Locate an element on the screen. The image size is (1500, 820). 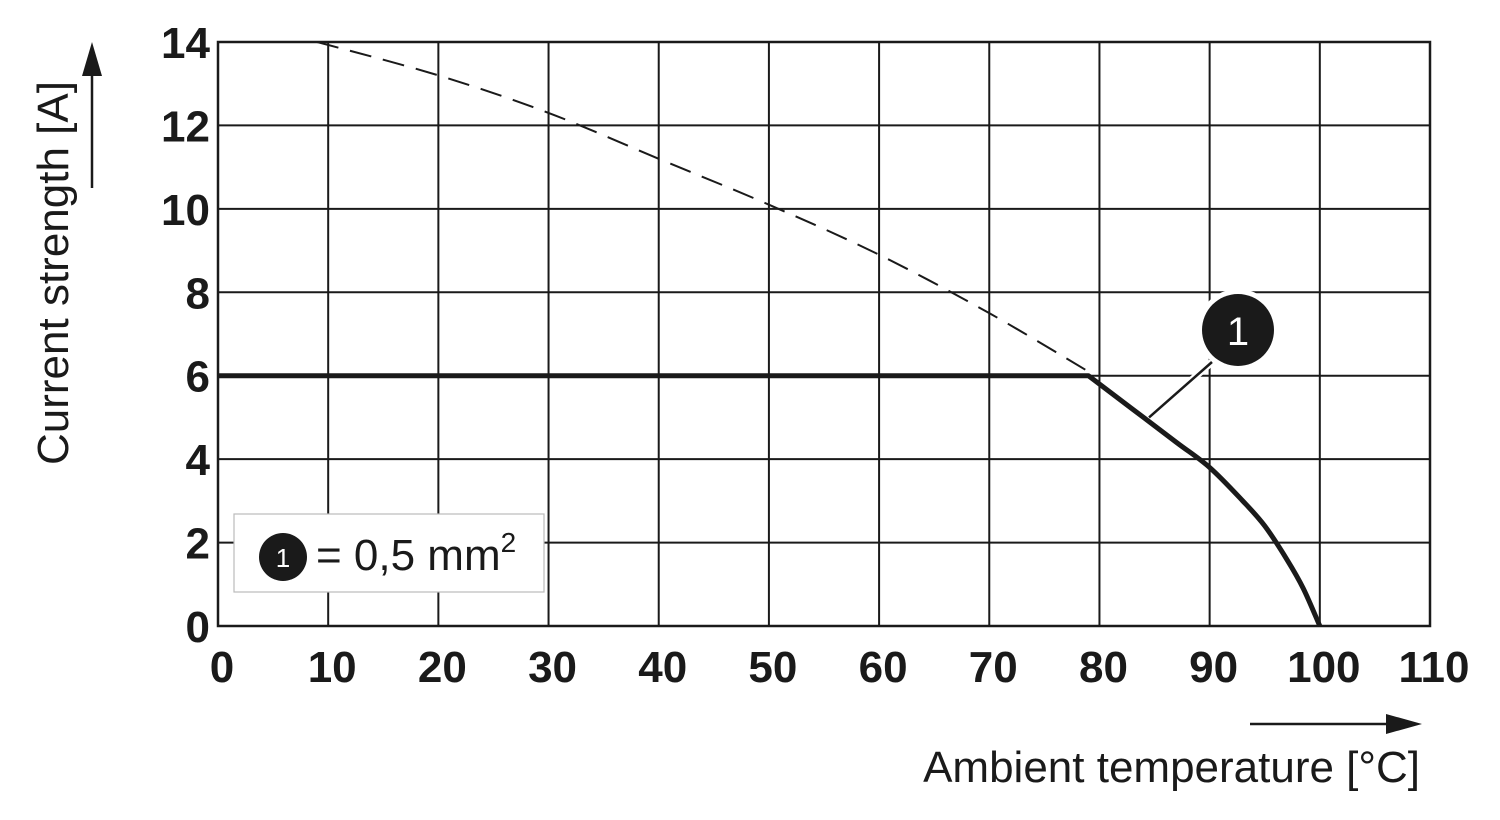
legend-text: = 0,5 mm2 is located at coordinates (416, 553).